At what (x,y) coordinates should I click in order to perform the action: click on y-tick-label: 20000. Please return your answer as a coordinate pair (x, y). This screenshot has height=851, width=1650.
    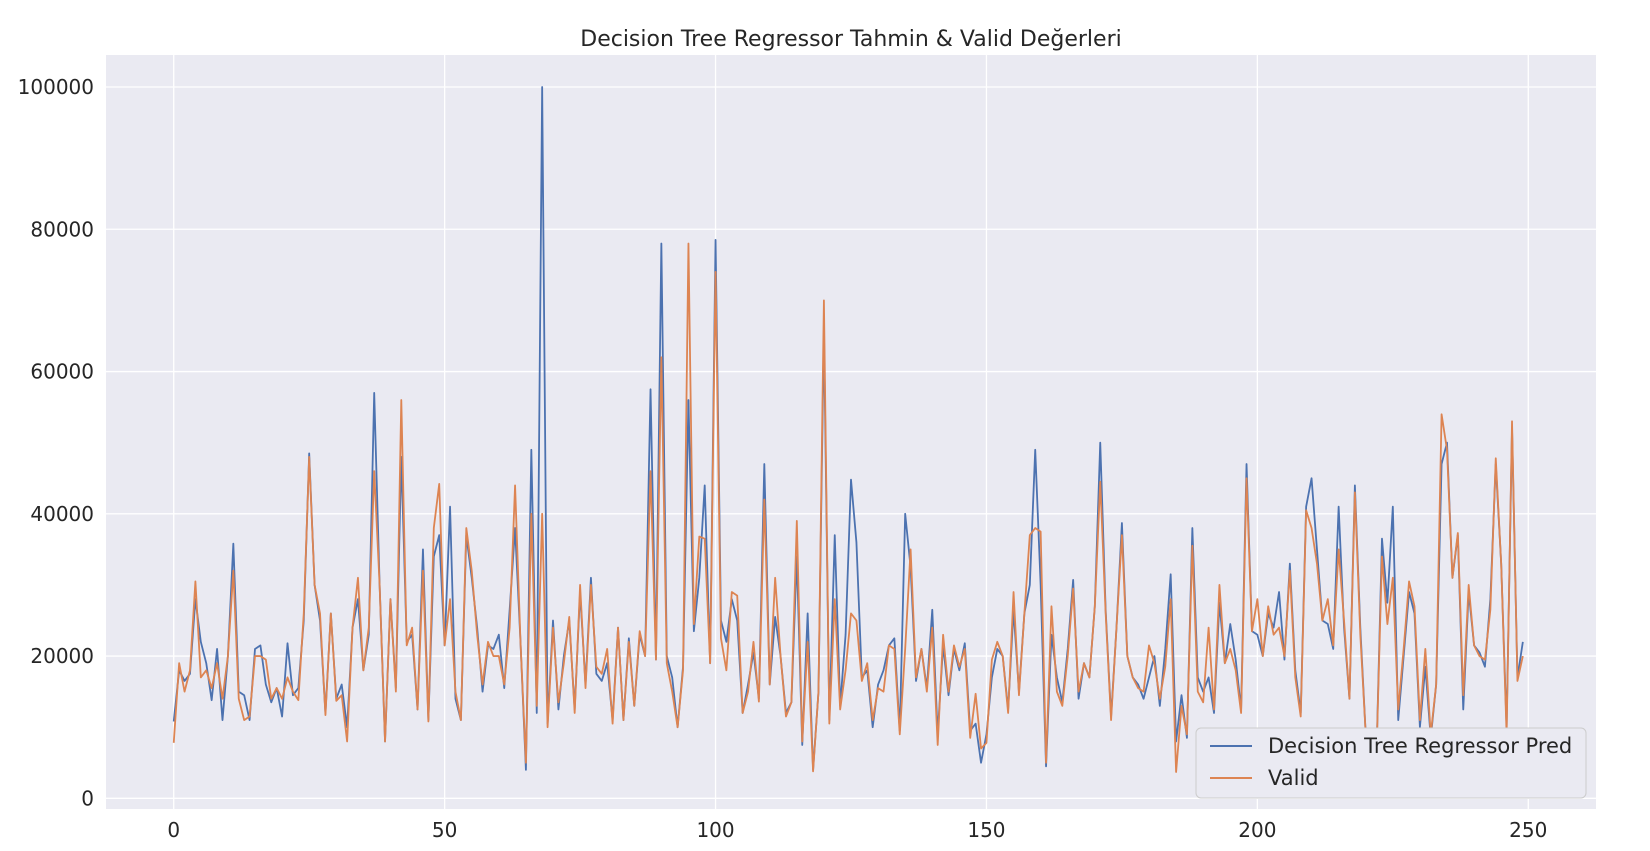
    Looking at the image, I should click on (62, 656).